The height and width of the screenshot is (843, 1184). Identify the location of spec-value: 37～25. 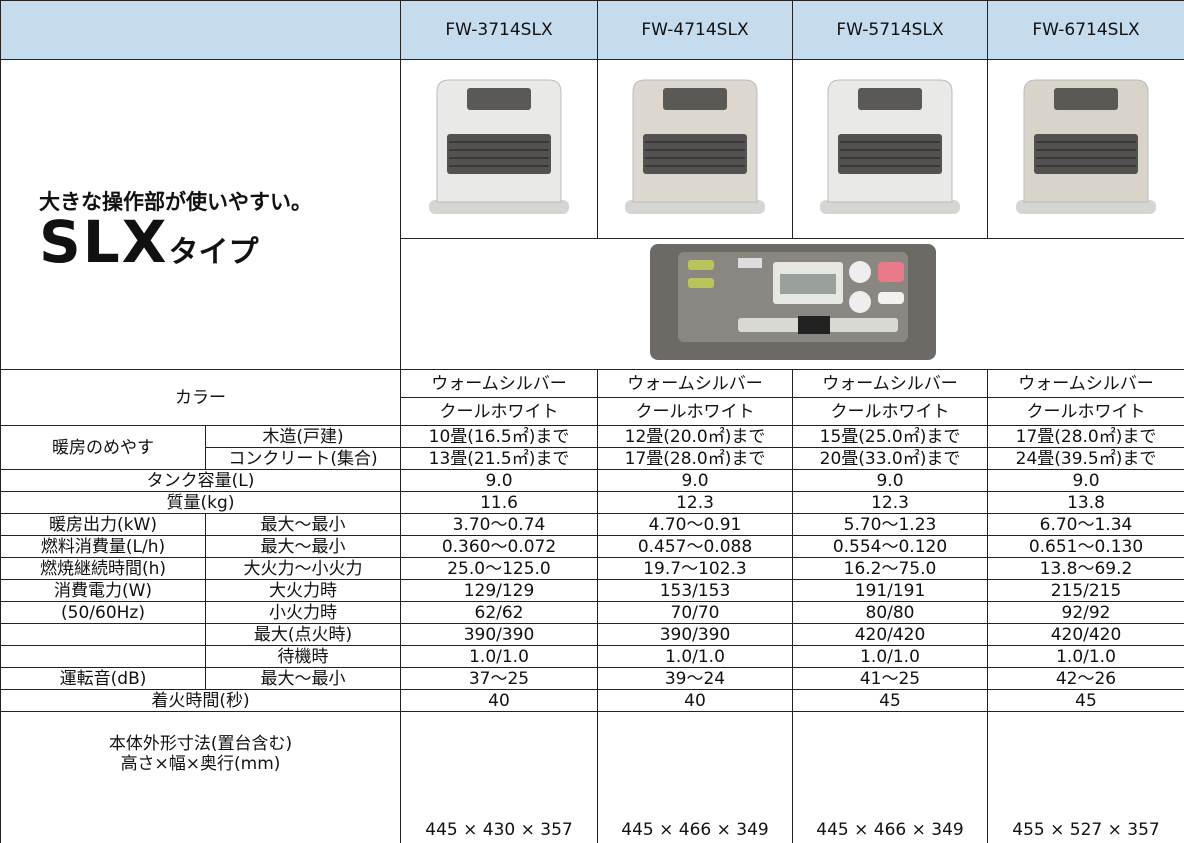
(499, 678).